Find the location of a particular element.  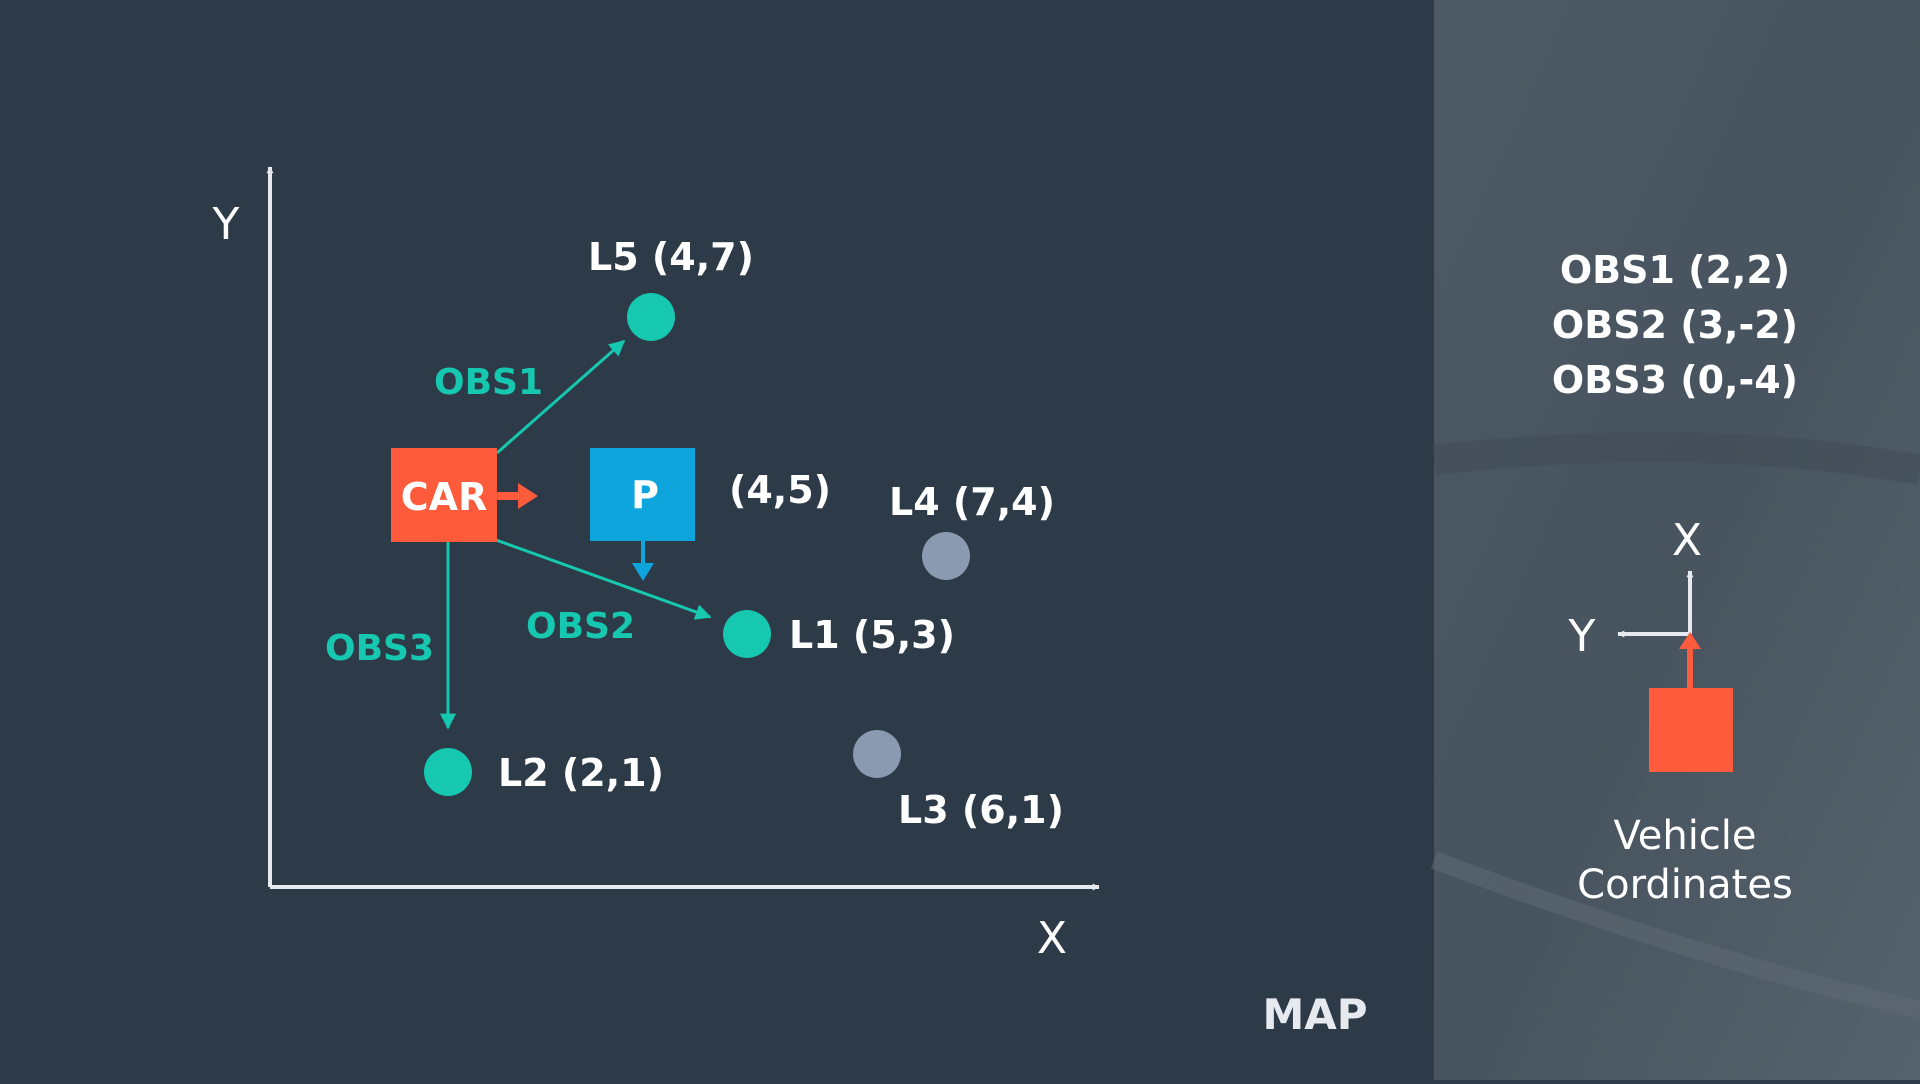

obs1-label: OBS1 is located at coordinates (488, 382).